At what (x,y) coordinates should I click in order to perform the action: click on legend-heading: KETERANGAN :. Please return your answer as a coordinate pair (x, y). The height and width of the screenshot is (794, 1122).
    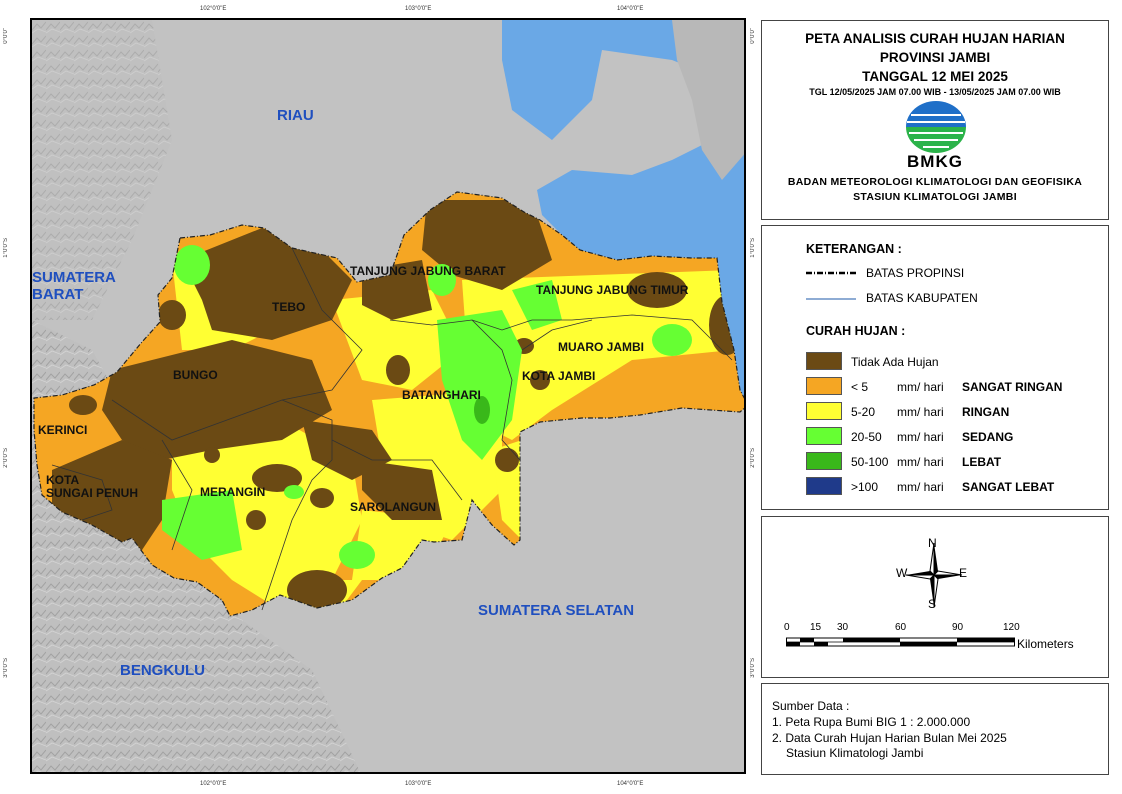
    Looking at the image, I should click on (854, 249).